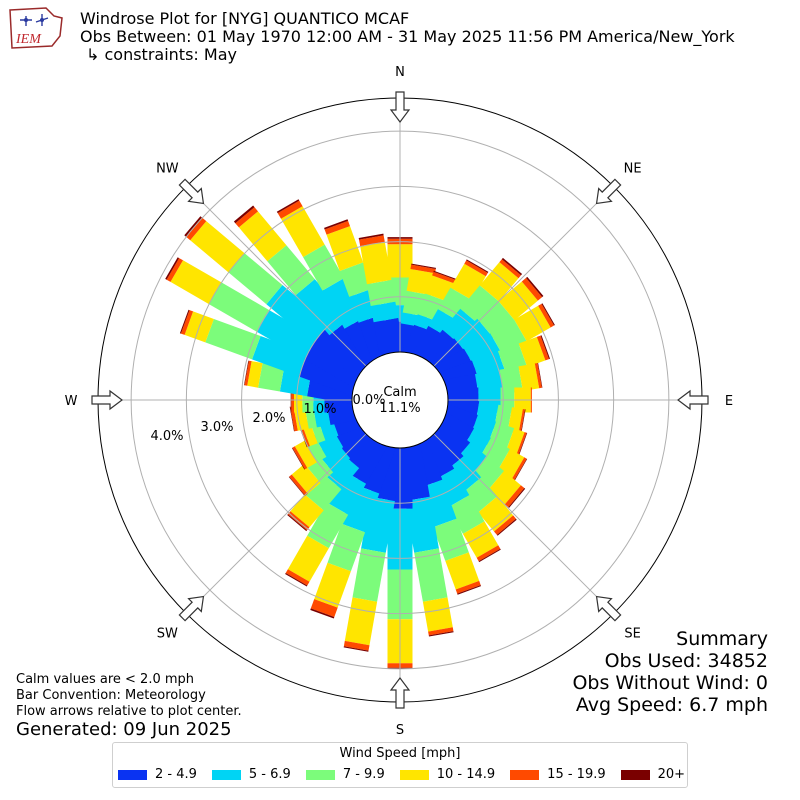 This screenshot has height=800, width=800. What do you see at coordinates (167, 168) in the screenshot?
I see `direction-label: NW` at bounding box center [167, 168].